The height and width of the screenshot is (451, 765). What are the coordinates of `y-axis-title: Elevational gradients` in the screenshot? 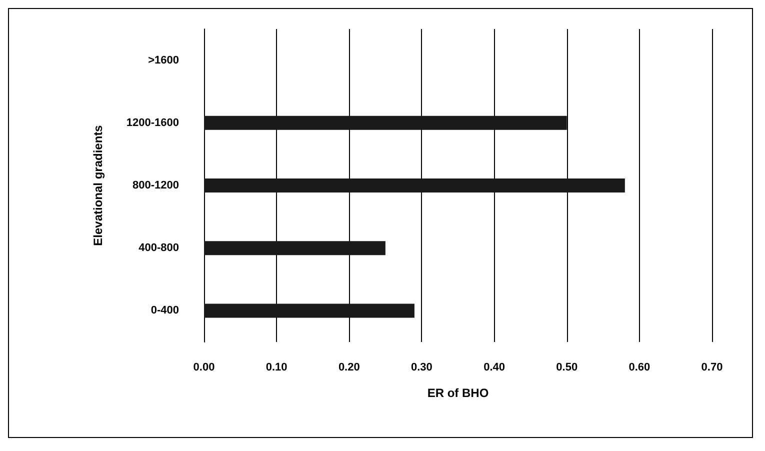 It's located at (98, 185).